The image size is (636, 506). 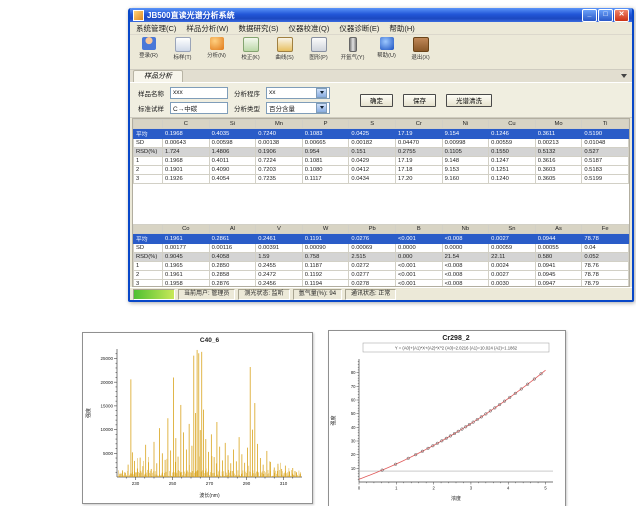 I want to click on tab-sample-analysis: 样品分析, so click(x=158, y=76).